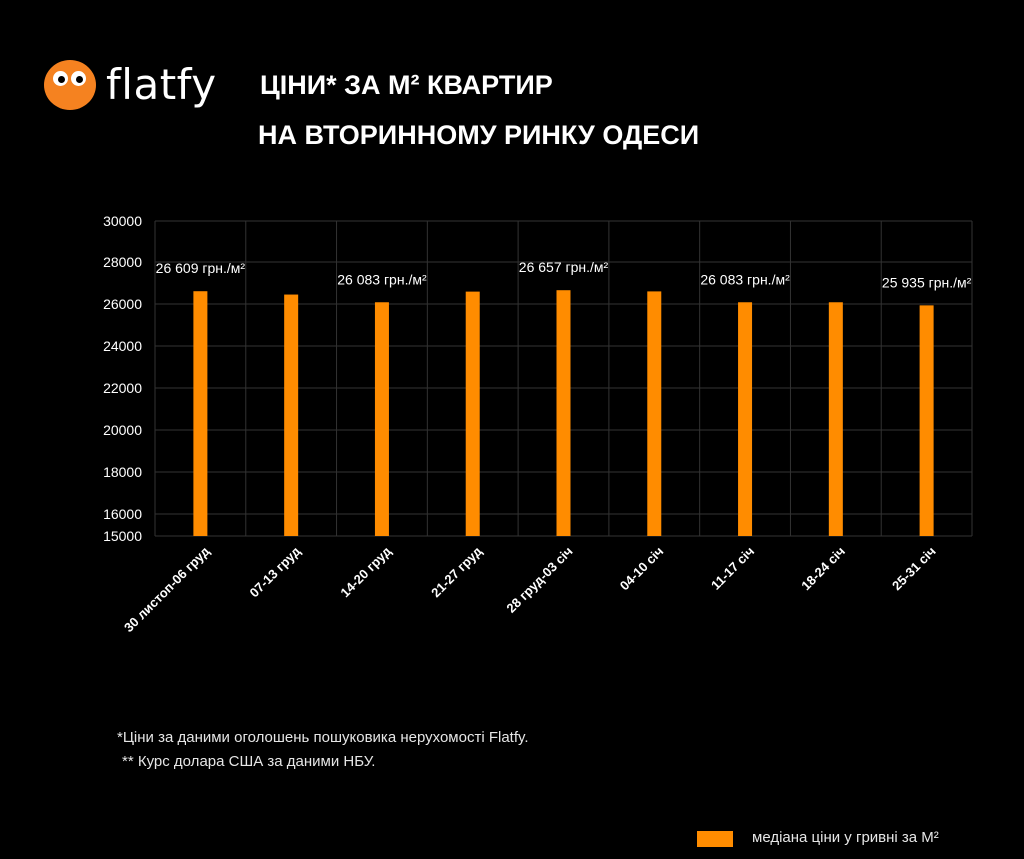 The width and height of the screenshot is (1024, 859). Describe the element at coordinates (715, 839) in the screenshot. I see `legend-swatch` at that location.